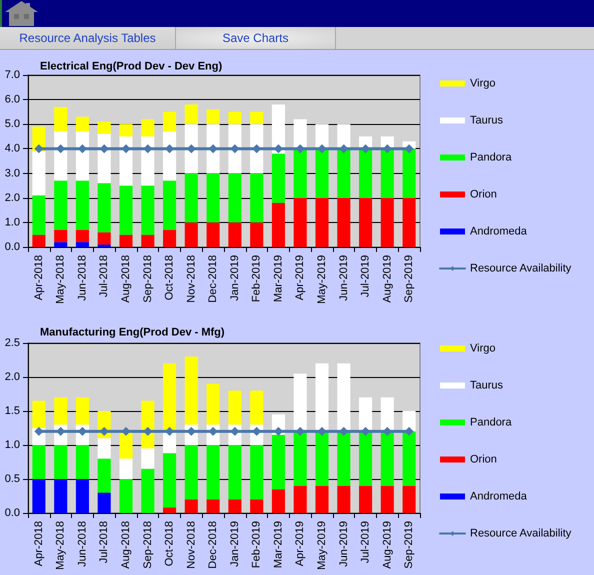 The width and height of the screenshot is (594, 575). I want to click on x-tick-label: Jan-2019, so click(234, 544).